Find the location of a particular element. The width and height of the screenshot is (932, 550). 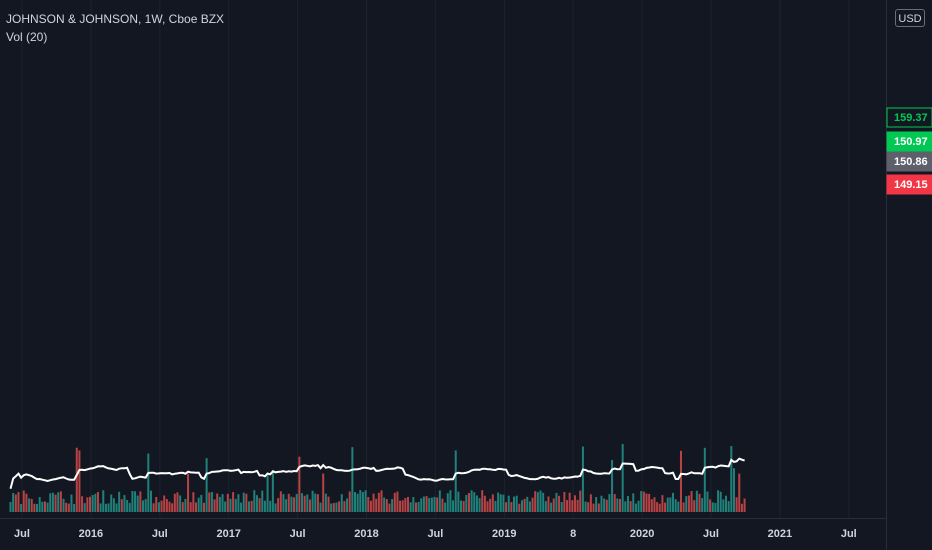

volume-indicator-title: Vol (20) is located at coordinates (27, 37).